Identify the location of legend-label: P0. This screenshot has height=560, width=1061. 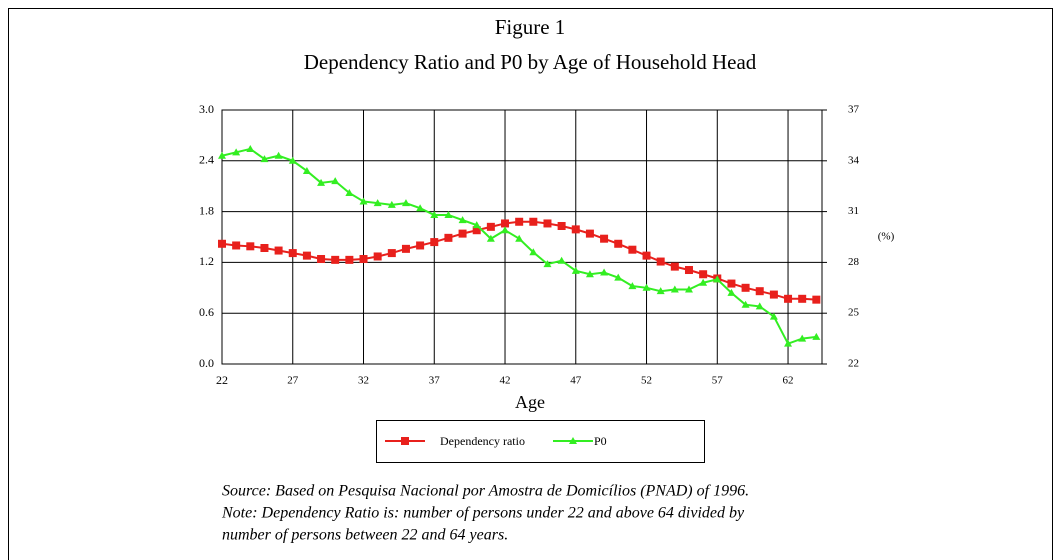
(600, 441).